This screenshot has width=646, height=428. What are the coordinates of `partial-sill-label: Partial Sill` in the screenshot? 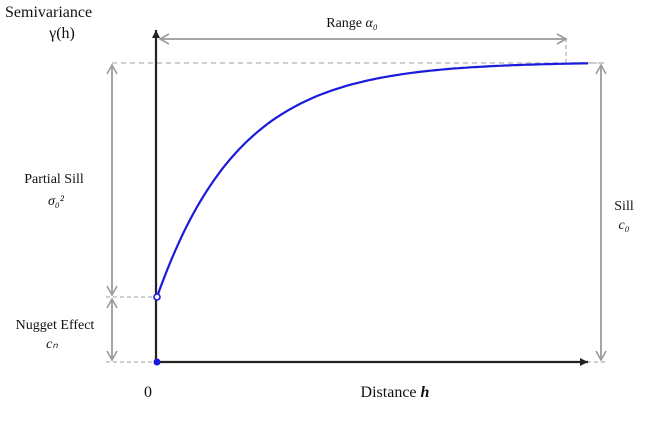 It's located at (54, 179).